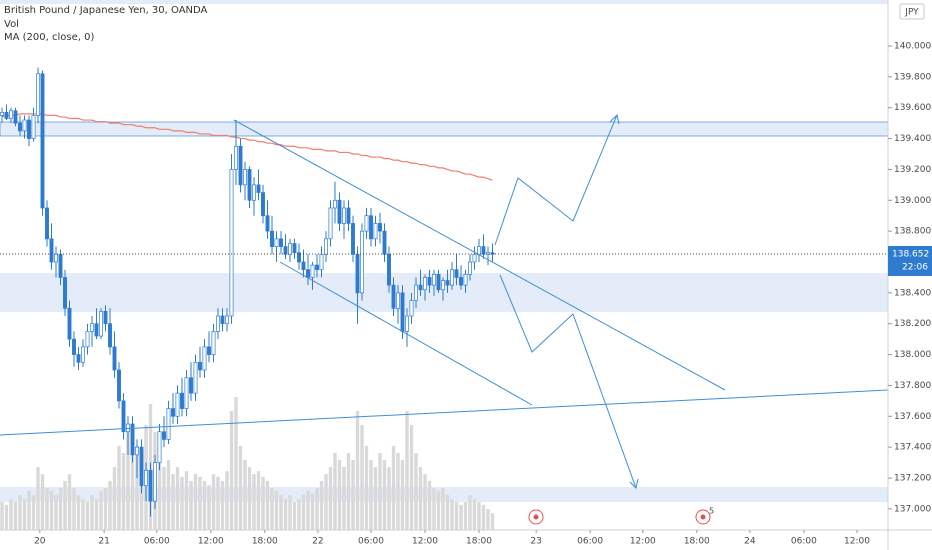 This screenshot has height=550, width=932. Describe the element at coordinates (912, 355) in the screenshot. I see `y-tick-label: 138.000` at that location.